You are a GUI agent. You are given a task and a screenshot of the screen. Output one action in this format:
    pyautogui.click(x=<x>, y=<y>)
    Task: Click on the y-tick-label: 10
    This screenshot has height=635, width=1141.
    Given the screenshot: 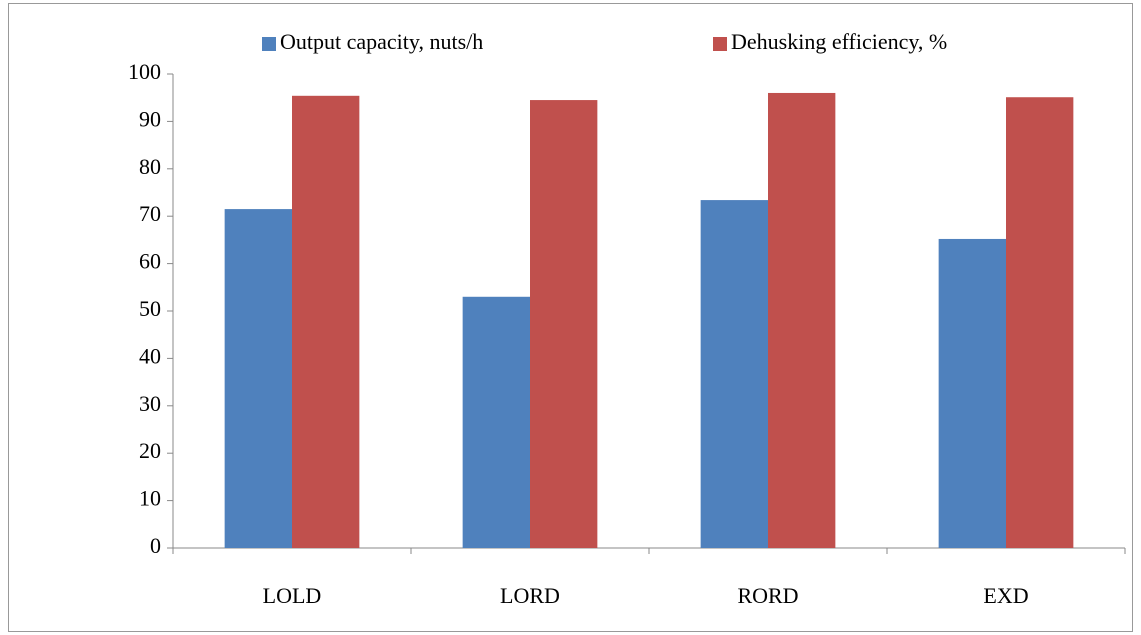 What is the action you would take?
    pyautogui.click(x=150, y=498)
    